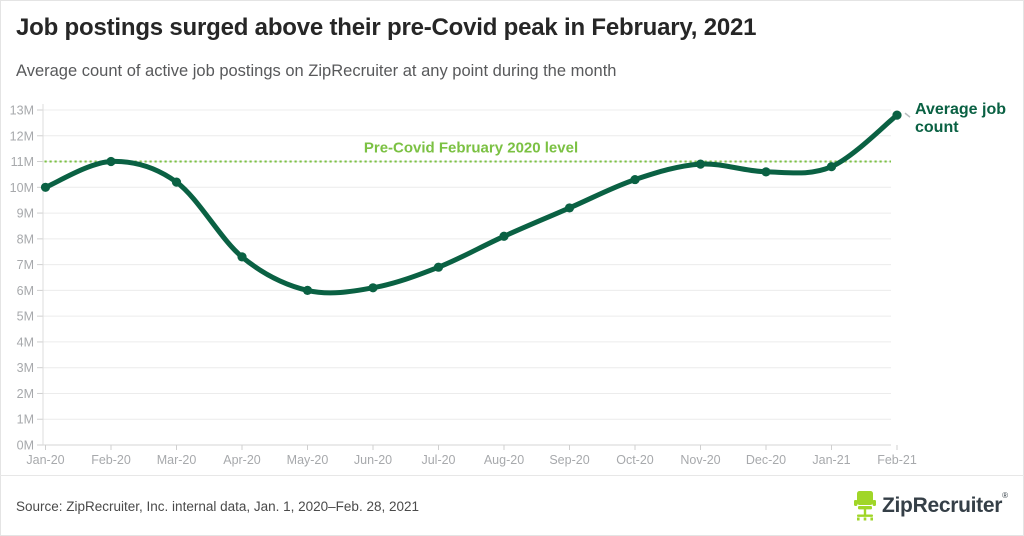 The width and height of the screenshot is (1024, 536). Describe the element at coordinates (897, 460) in the screenshot. I see `x-axis-label: Feb-21` at that location.